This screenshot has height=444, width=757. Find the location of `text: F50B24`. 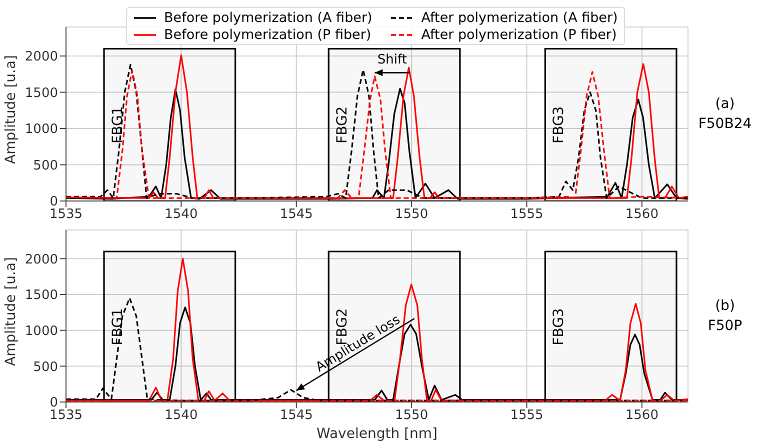

text: F50B24 is located at coordinates (725, 124).